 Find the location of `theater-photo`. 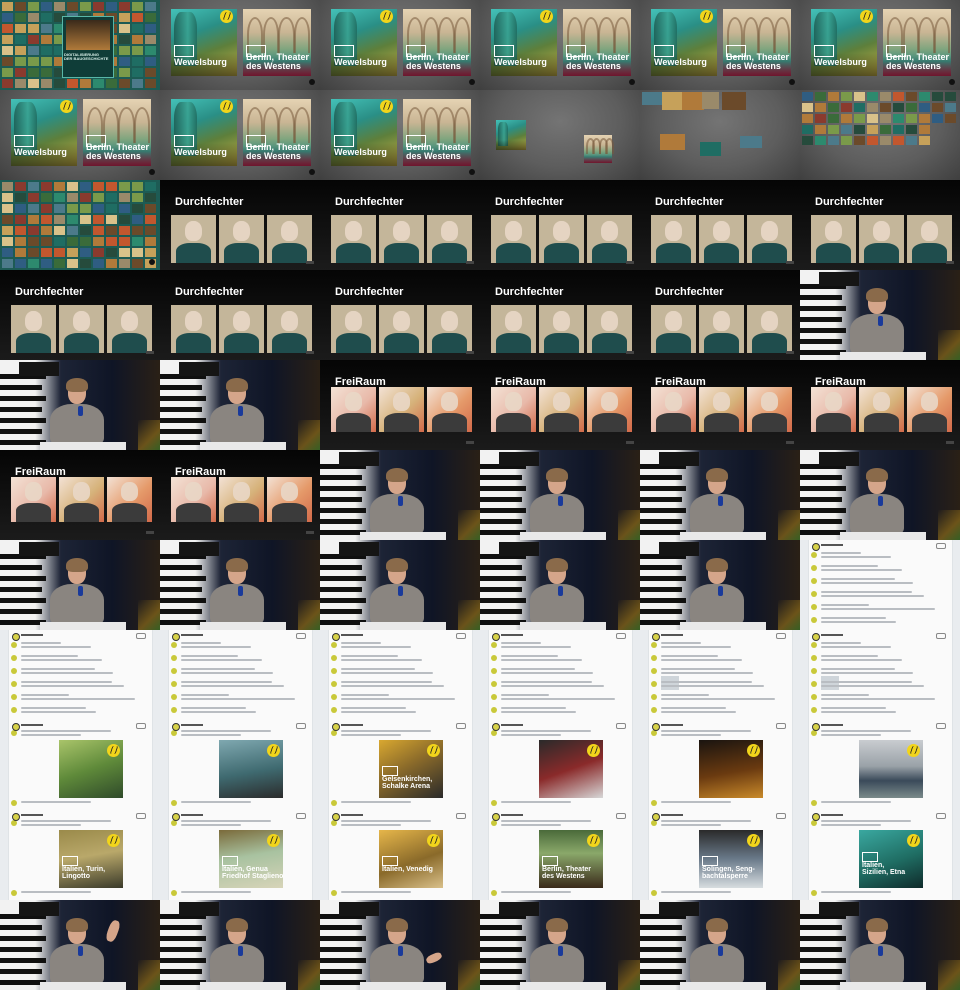

theater-photo is located at coordinates (917, 42).